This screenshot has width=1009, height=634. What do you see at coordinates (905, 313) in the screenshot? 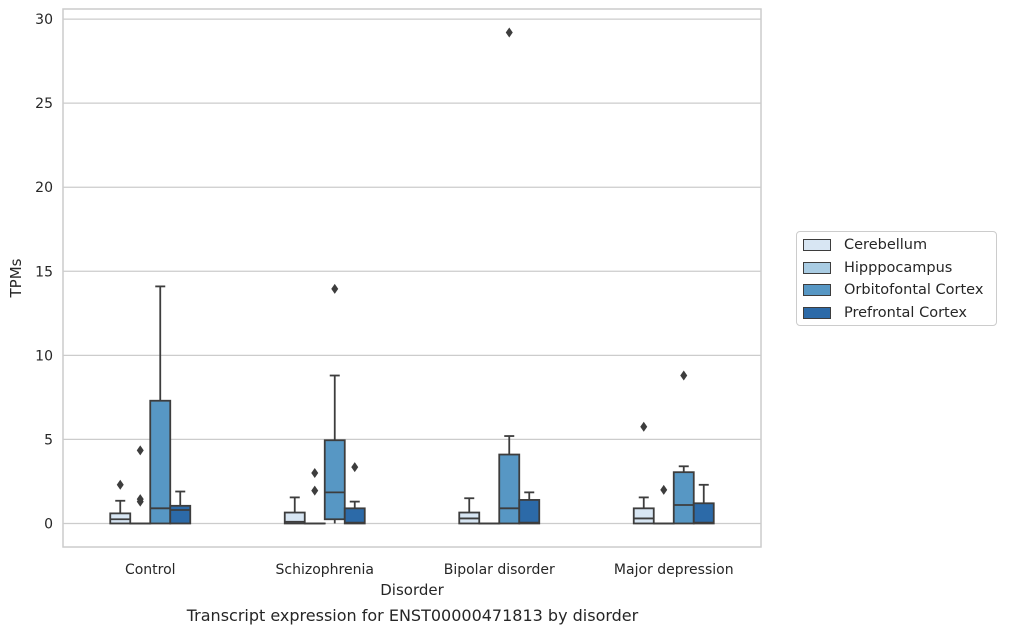
I see `legend-label: Prefrontal Cortex` at bounding box center [905, 313].